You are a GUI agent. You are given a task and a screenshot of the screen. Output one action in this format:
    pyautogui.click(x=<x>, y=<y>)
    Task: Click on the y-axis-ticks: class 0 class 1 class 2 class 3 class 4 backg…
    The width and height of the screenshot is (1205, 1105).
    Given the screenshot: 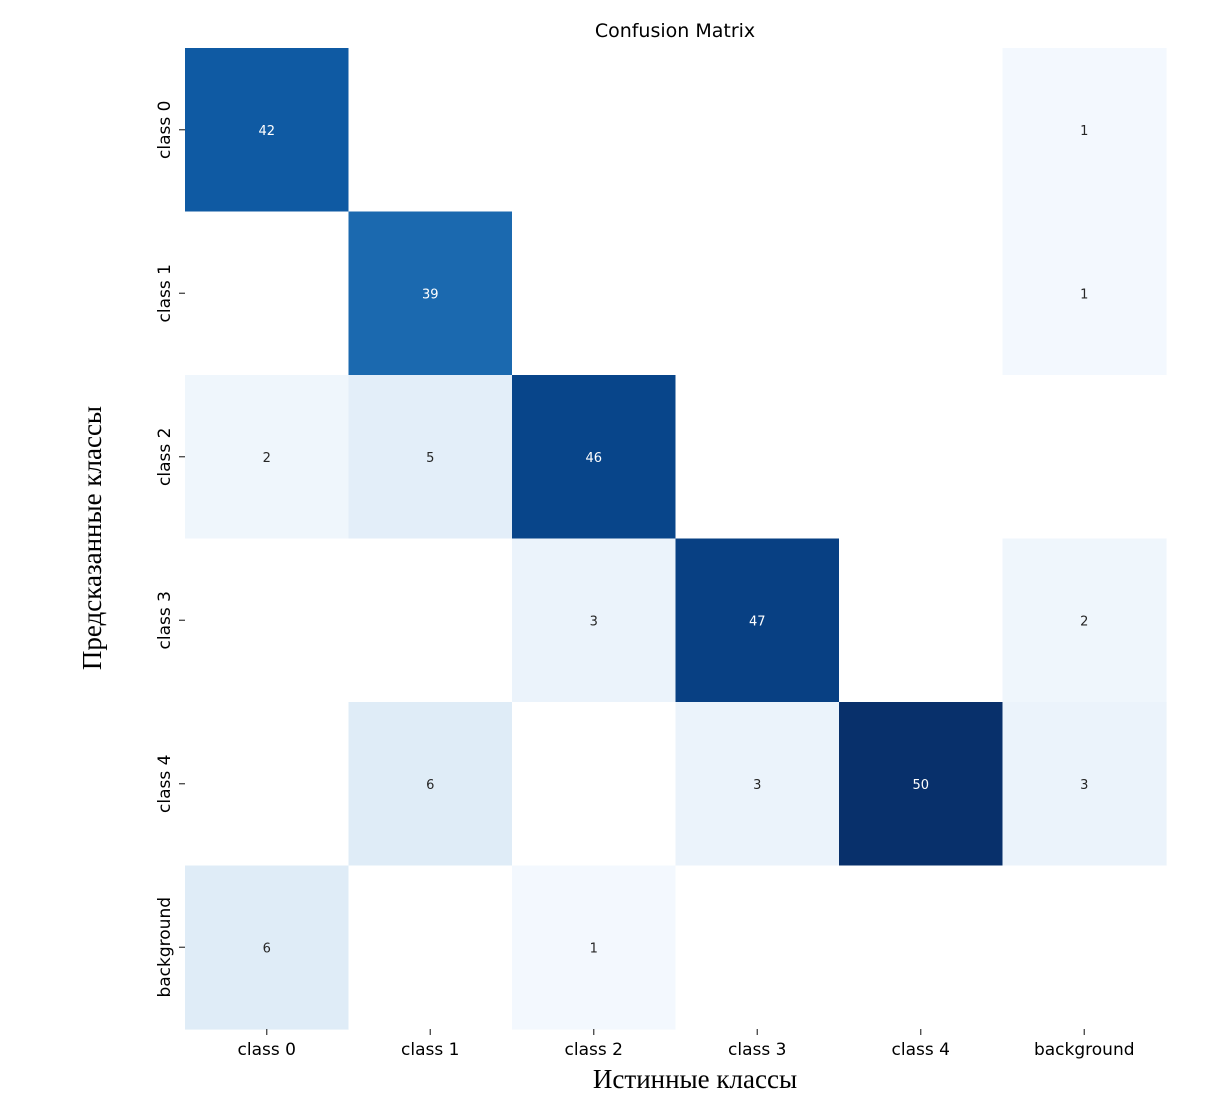 What is the action you would take?
    pyautogui.click(x=170, y=549)
    